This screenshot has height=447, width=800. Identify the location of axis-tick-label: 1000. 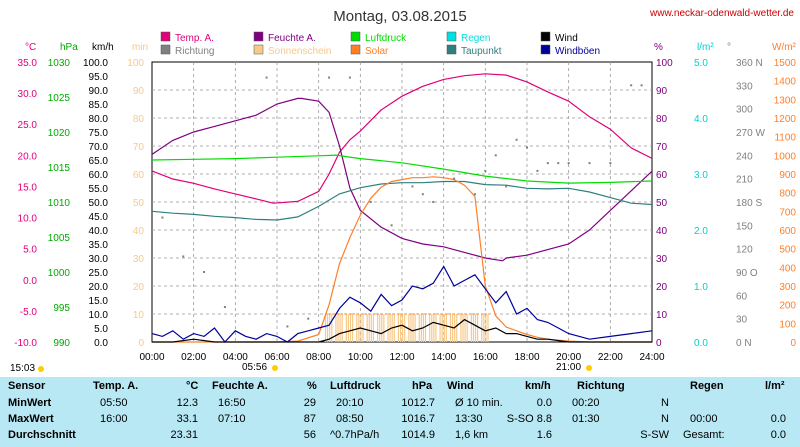
(785, 156).